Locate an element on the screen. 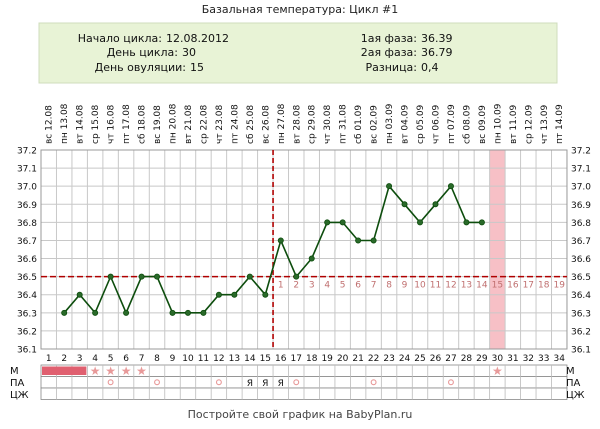 This screenshot has height=429, width=600. date-header-label: ср 22.08 is located at coordinates (204, 124).